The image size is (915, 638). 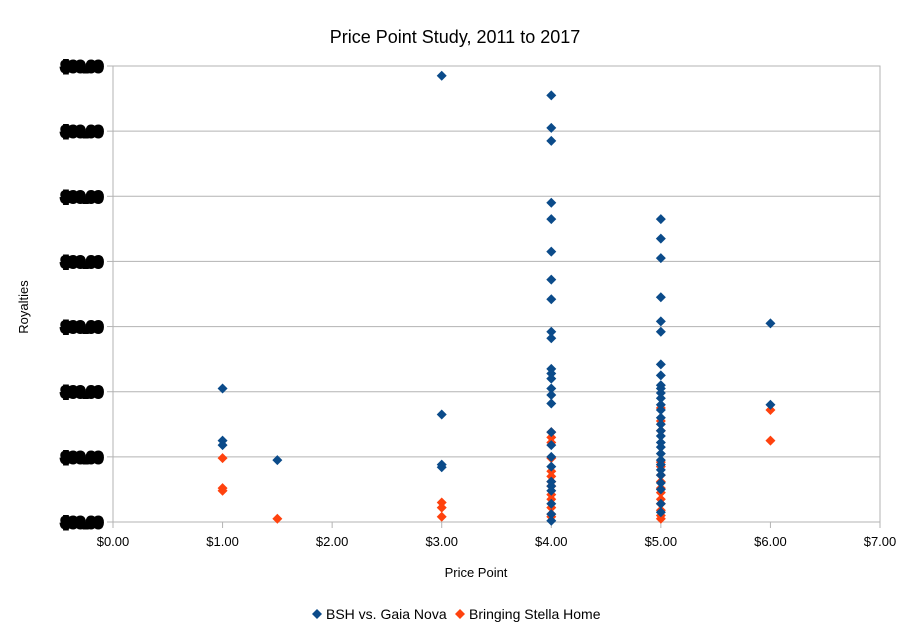 What do you see at coordinates (770, 541) in the screenshot?
I see `x-tick-label: $6.00` at bounding box center [770, 541].